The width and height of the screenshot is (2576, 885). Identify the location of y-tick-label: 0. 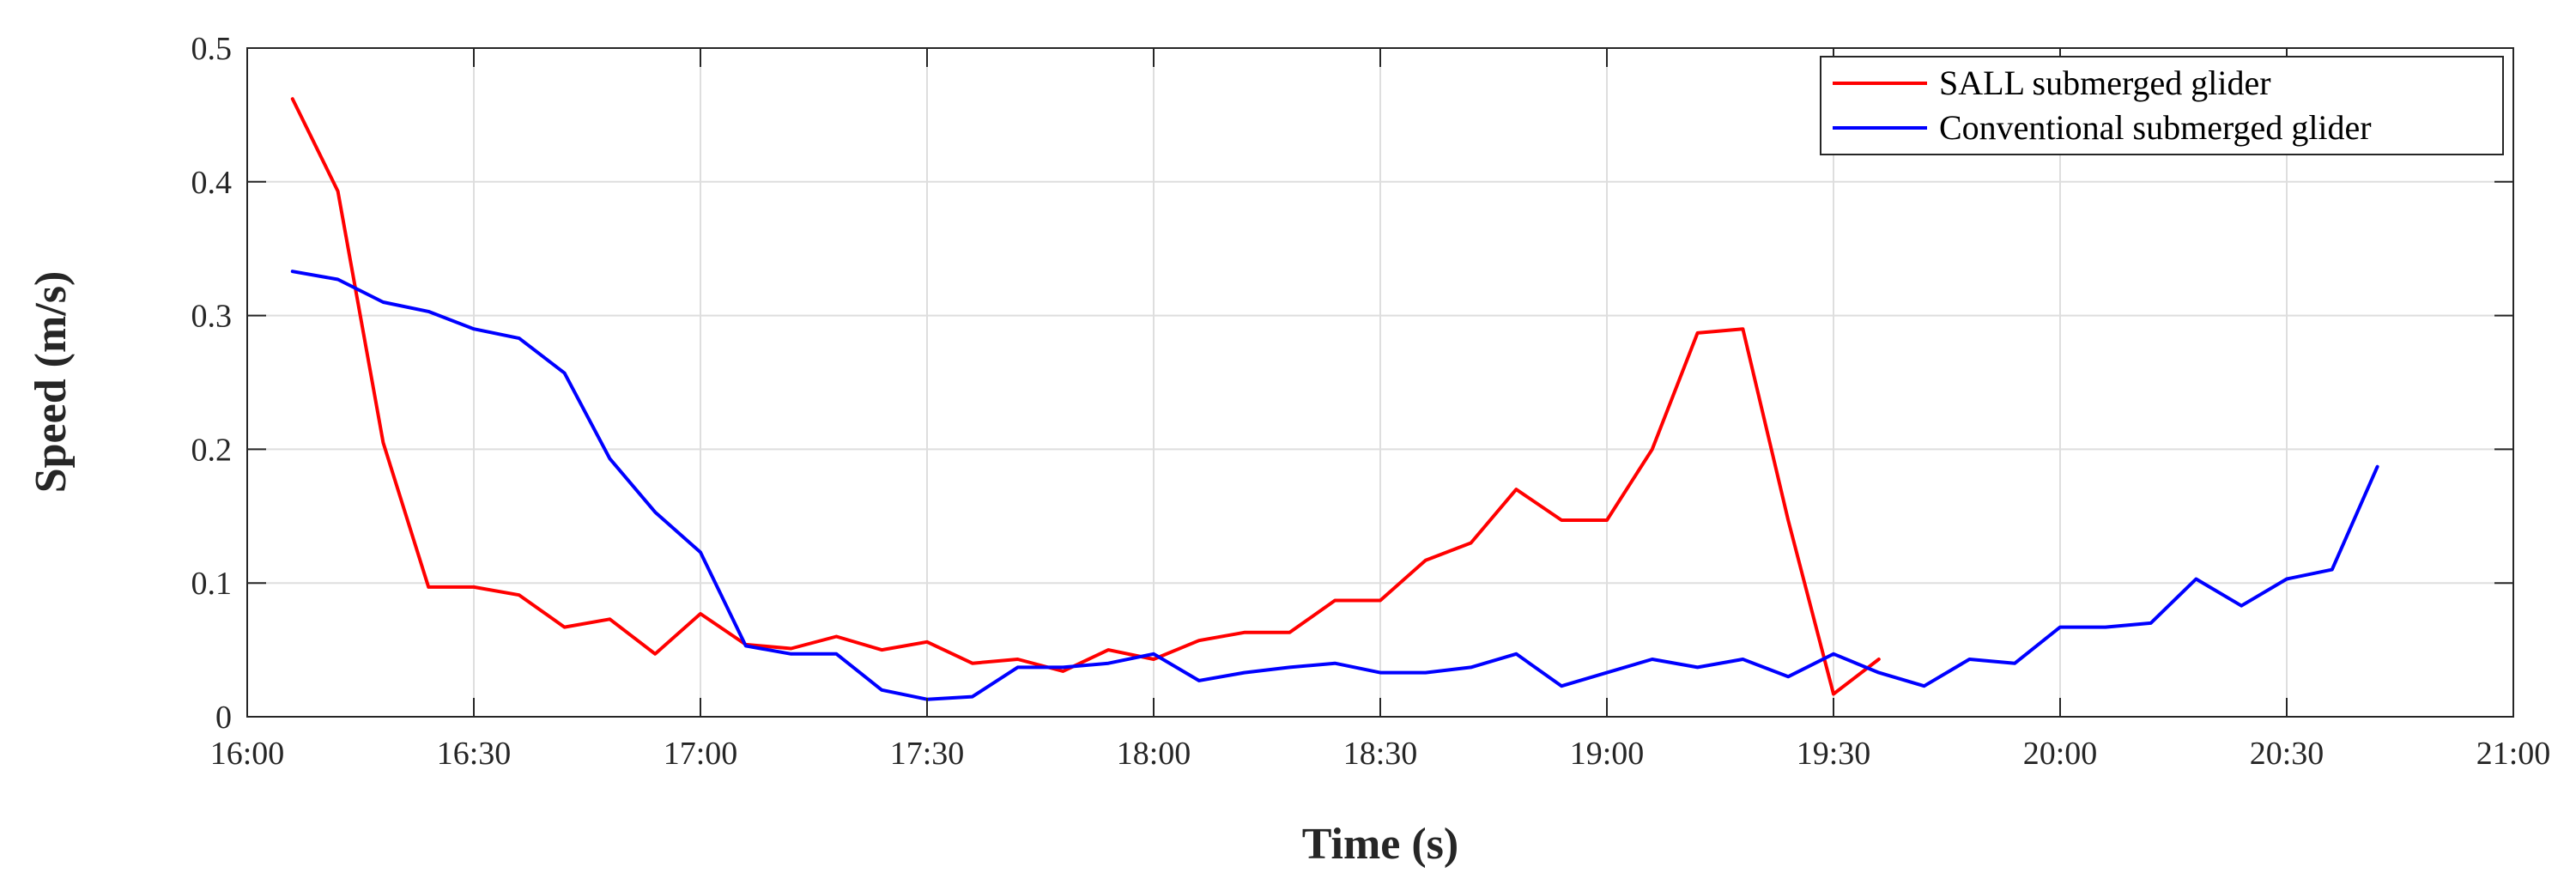
(223, 718).